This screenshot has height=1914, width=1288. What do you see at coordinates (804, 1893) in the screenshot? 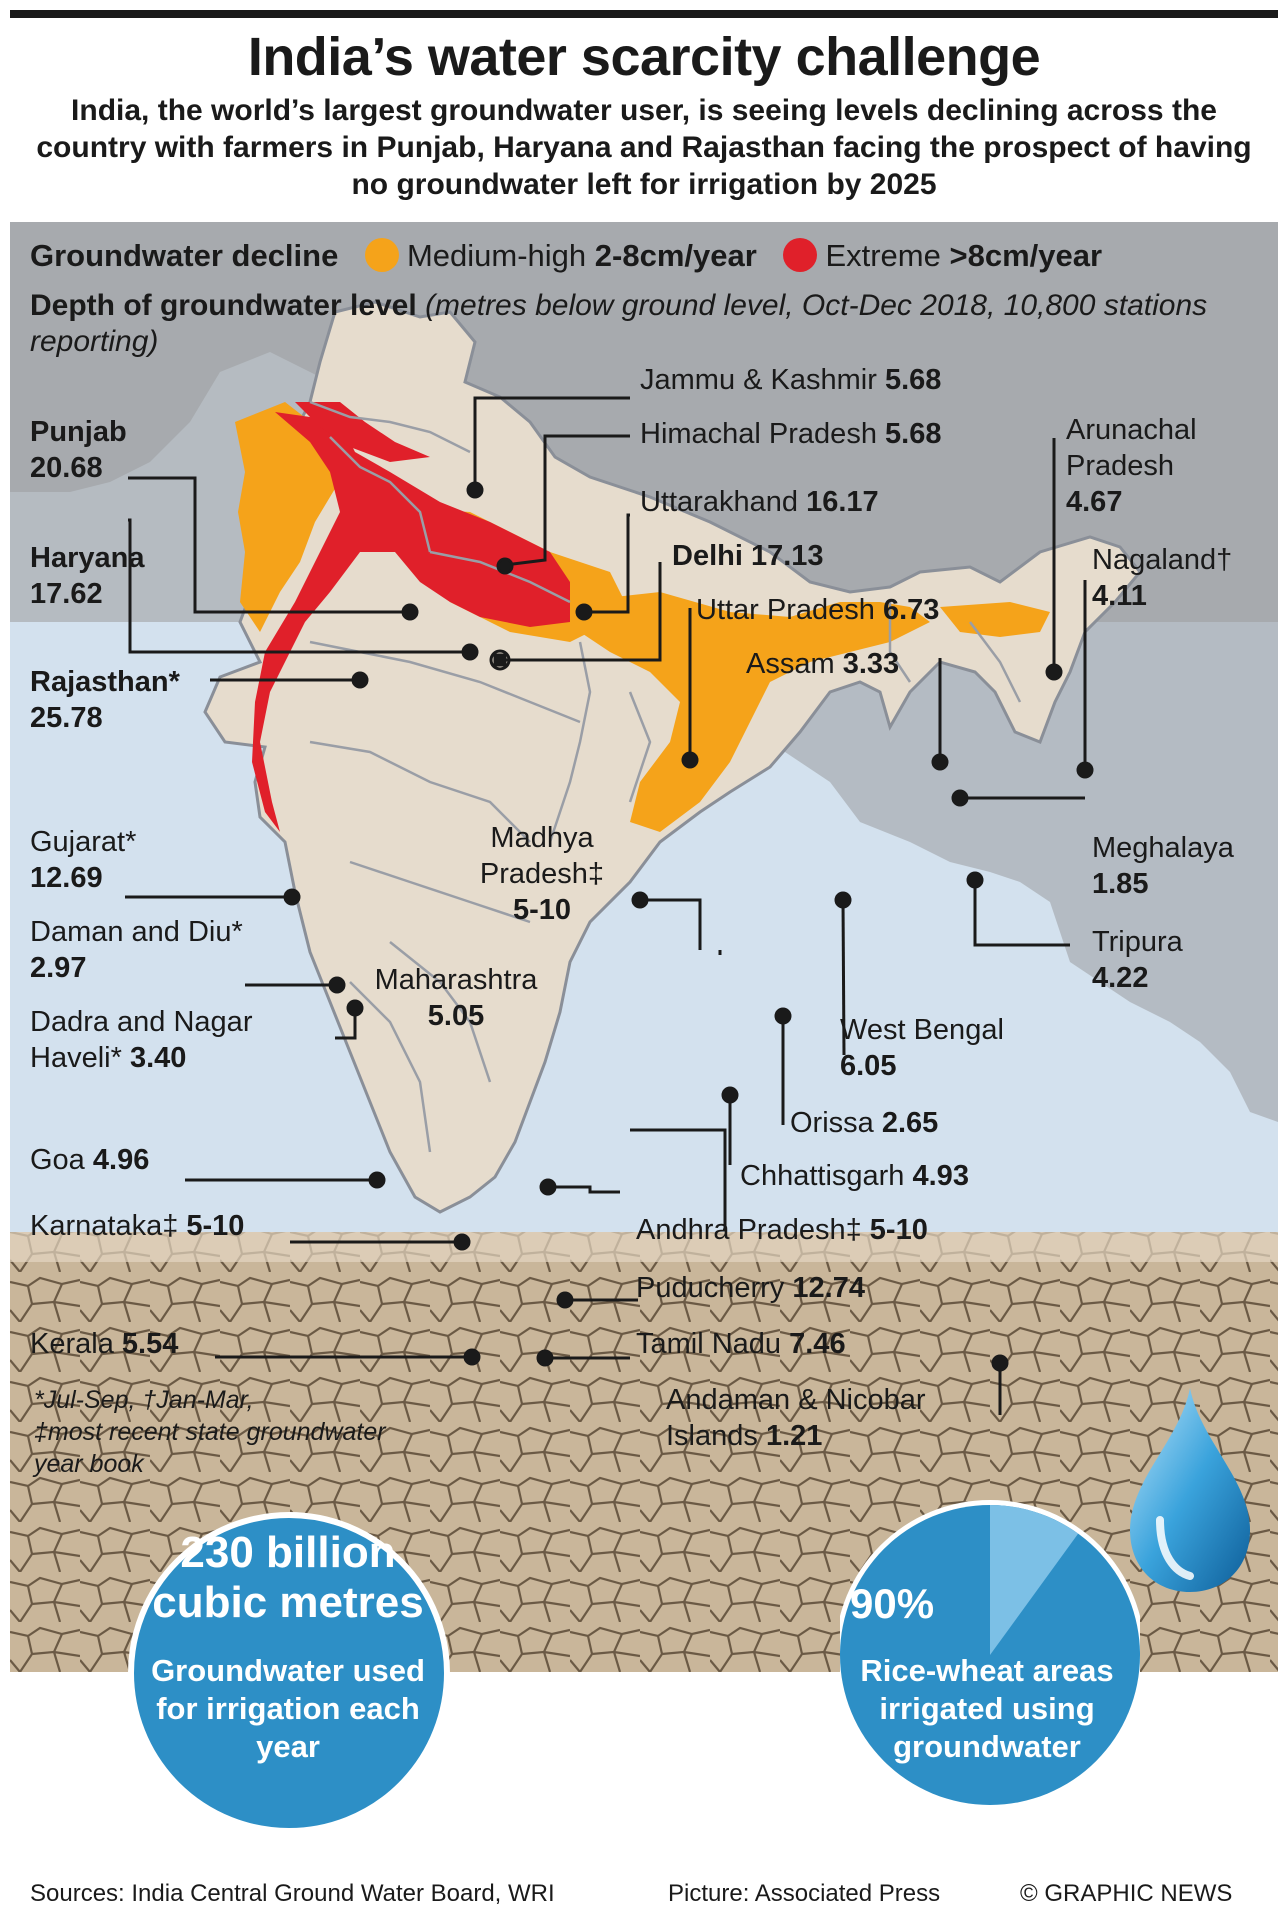
I see `footer-picture-credit: Picture: Associated Press` at bounding box center [804, 1893].